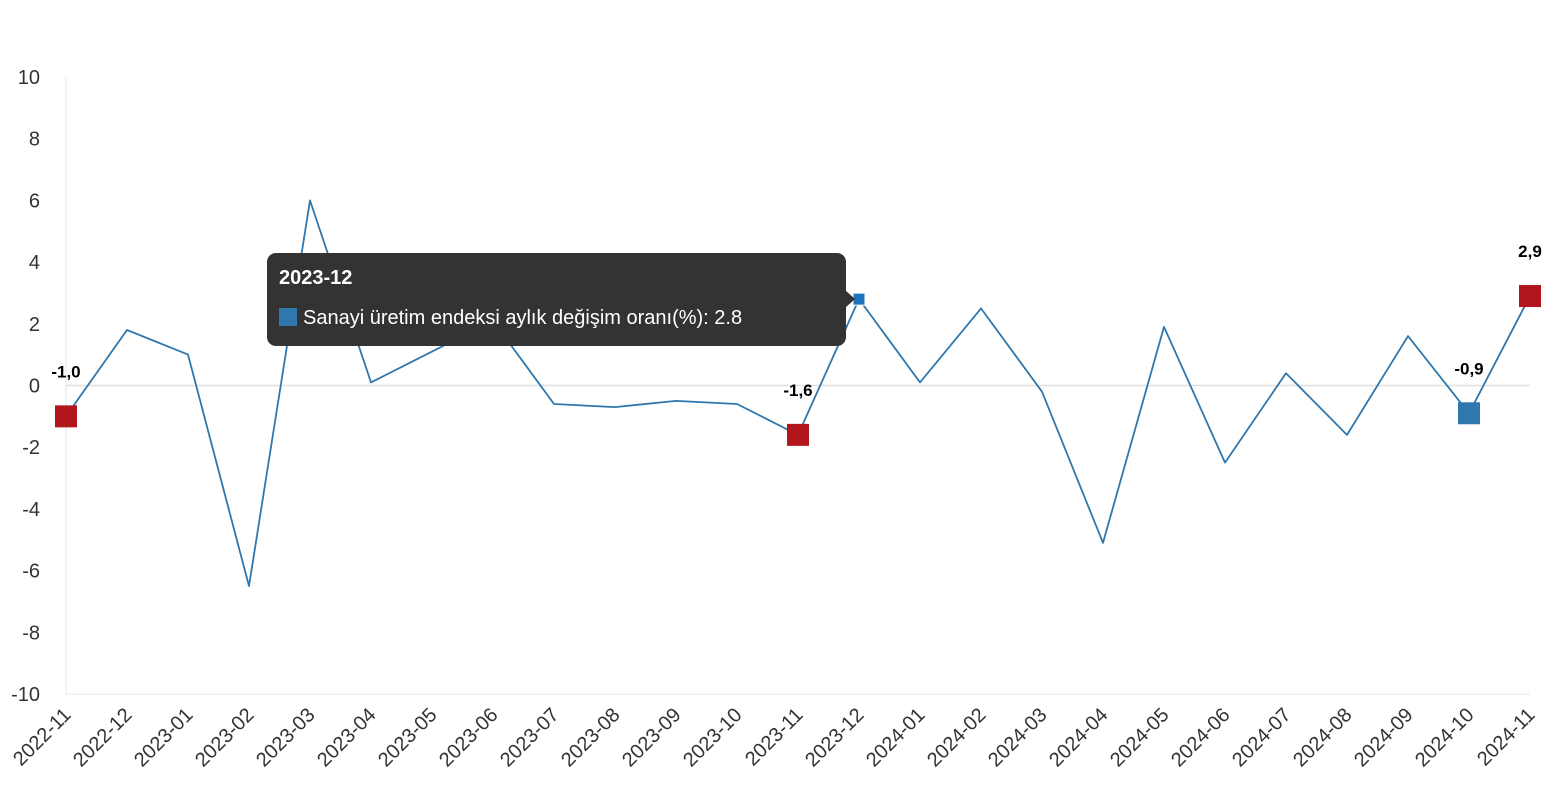  What do you see at coordinates (346, 737) in the screenshot?
I see `x-tick-label: 2023-04` at bounding box center [346, 737].